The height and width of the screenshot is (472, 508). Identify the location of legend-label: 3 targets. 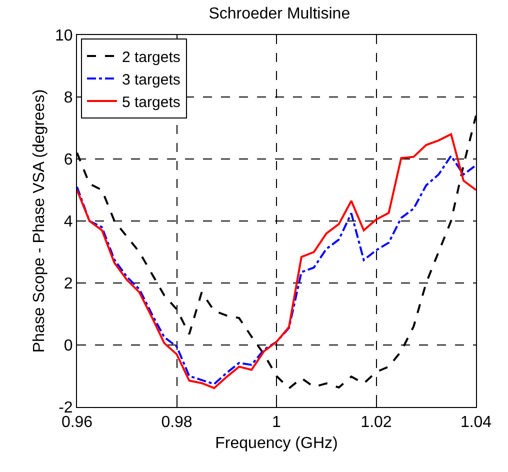
(151, 79).